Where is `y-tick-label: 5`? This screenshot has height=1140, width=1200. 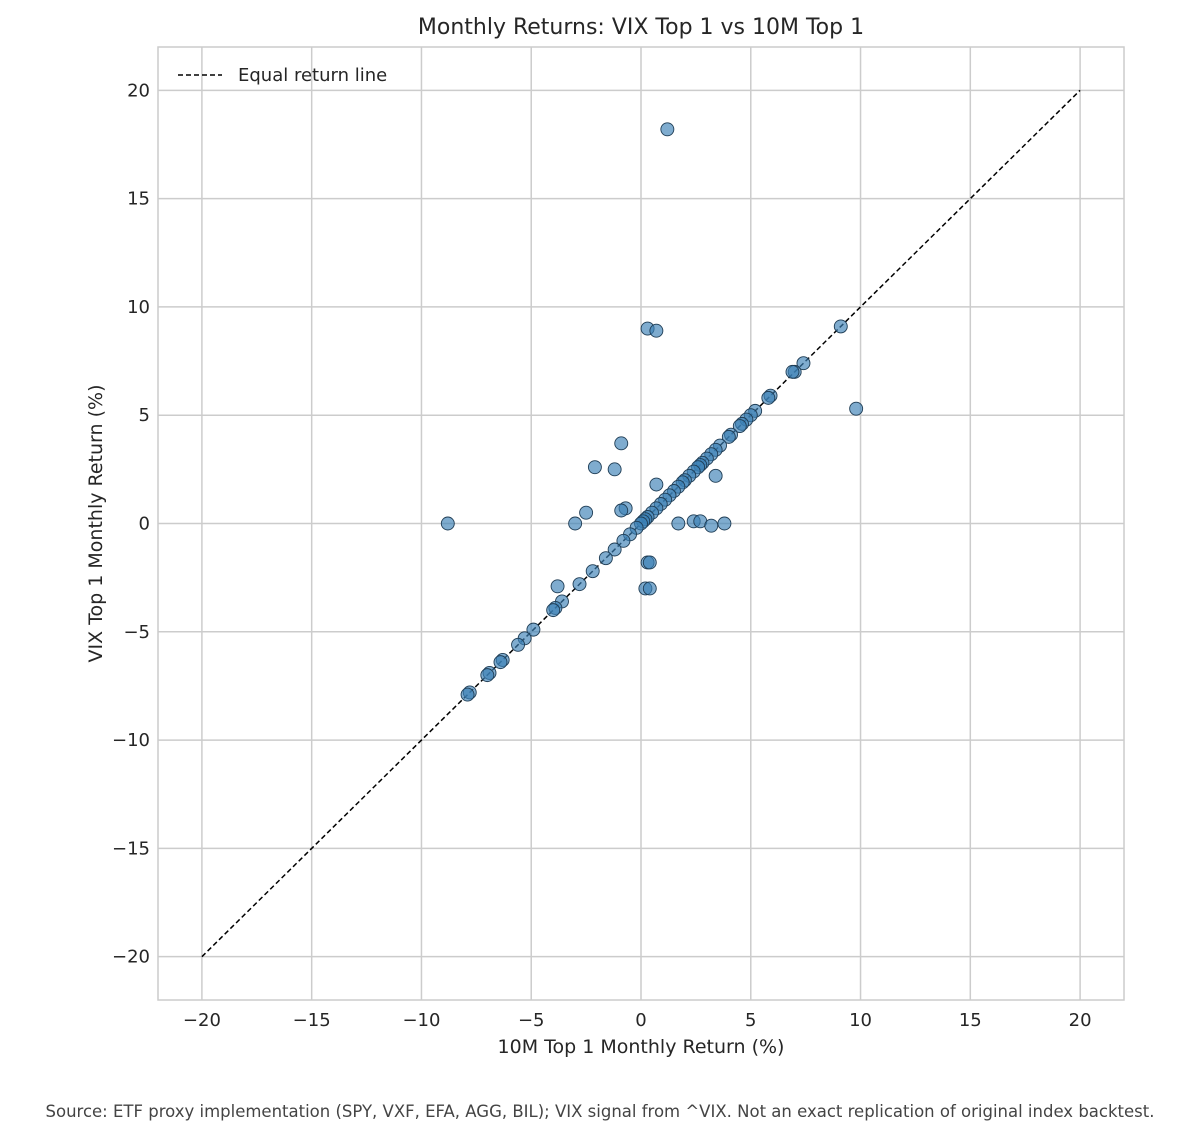 y-tick-label: 5 is located at coordinates (144, 415).